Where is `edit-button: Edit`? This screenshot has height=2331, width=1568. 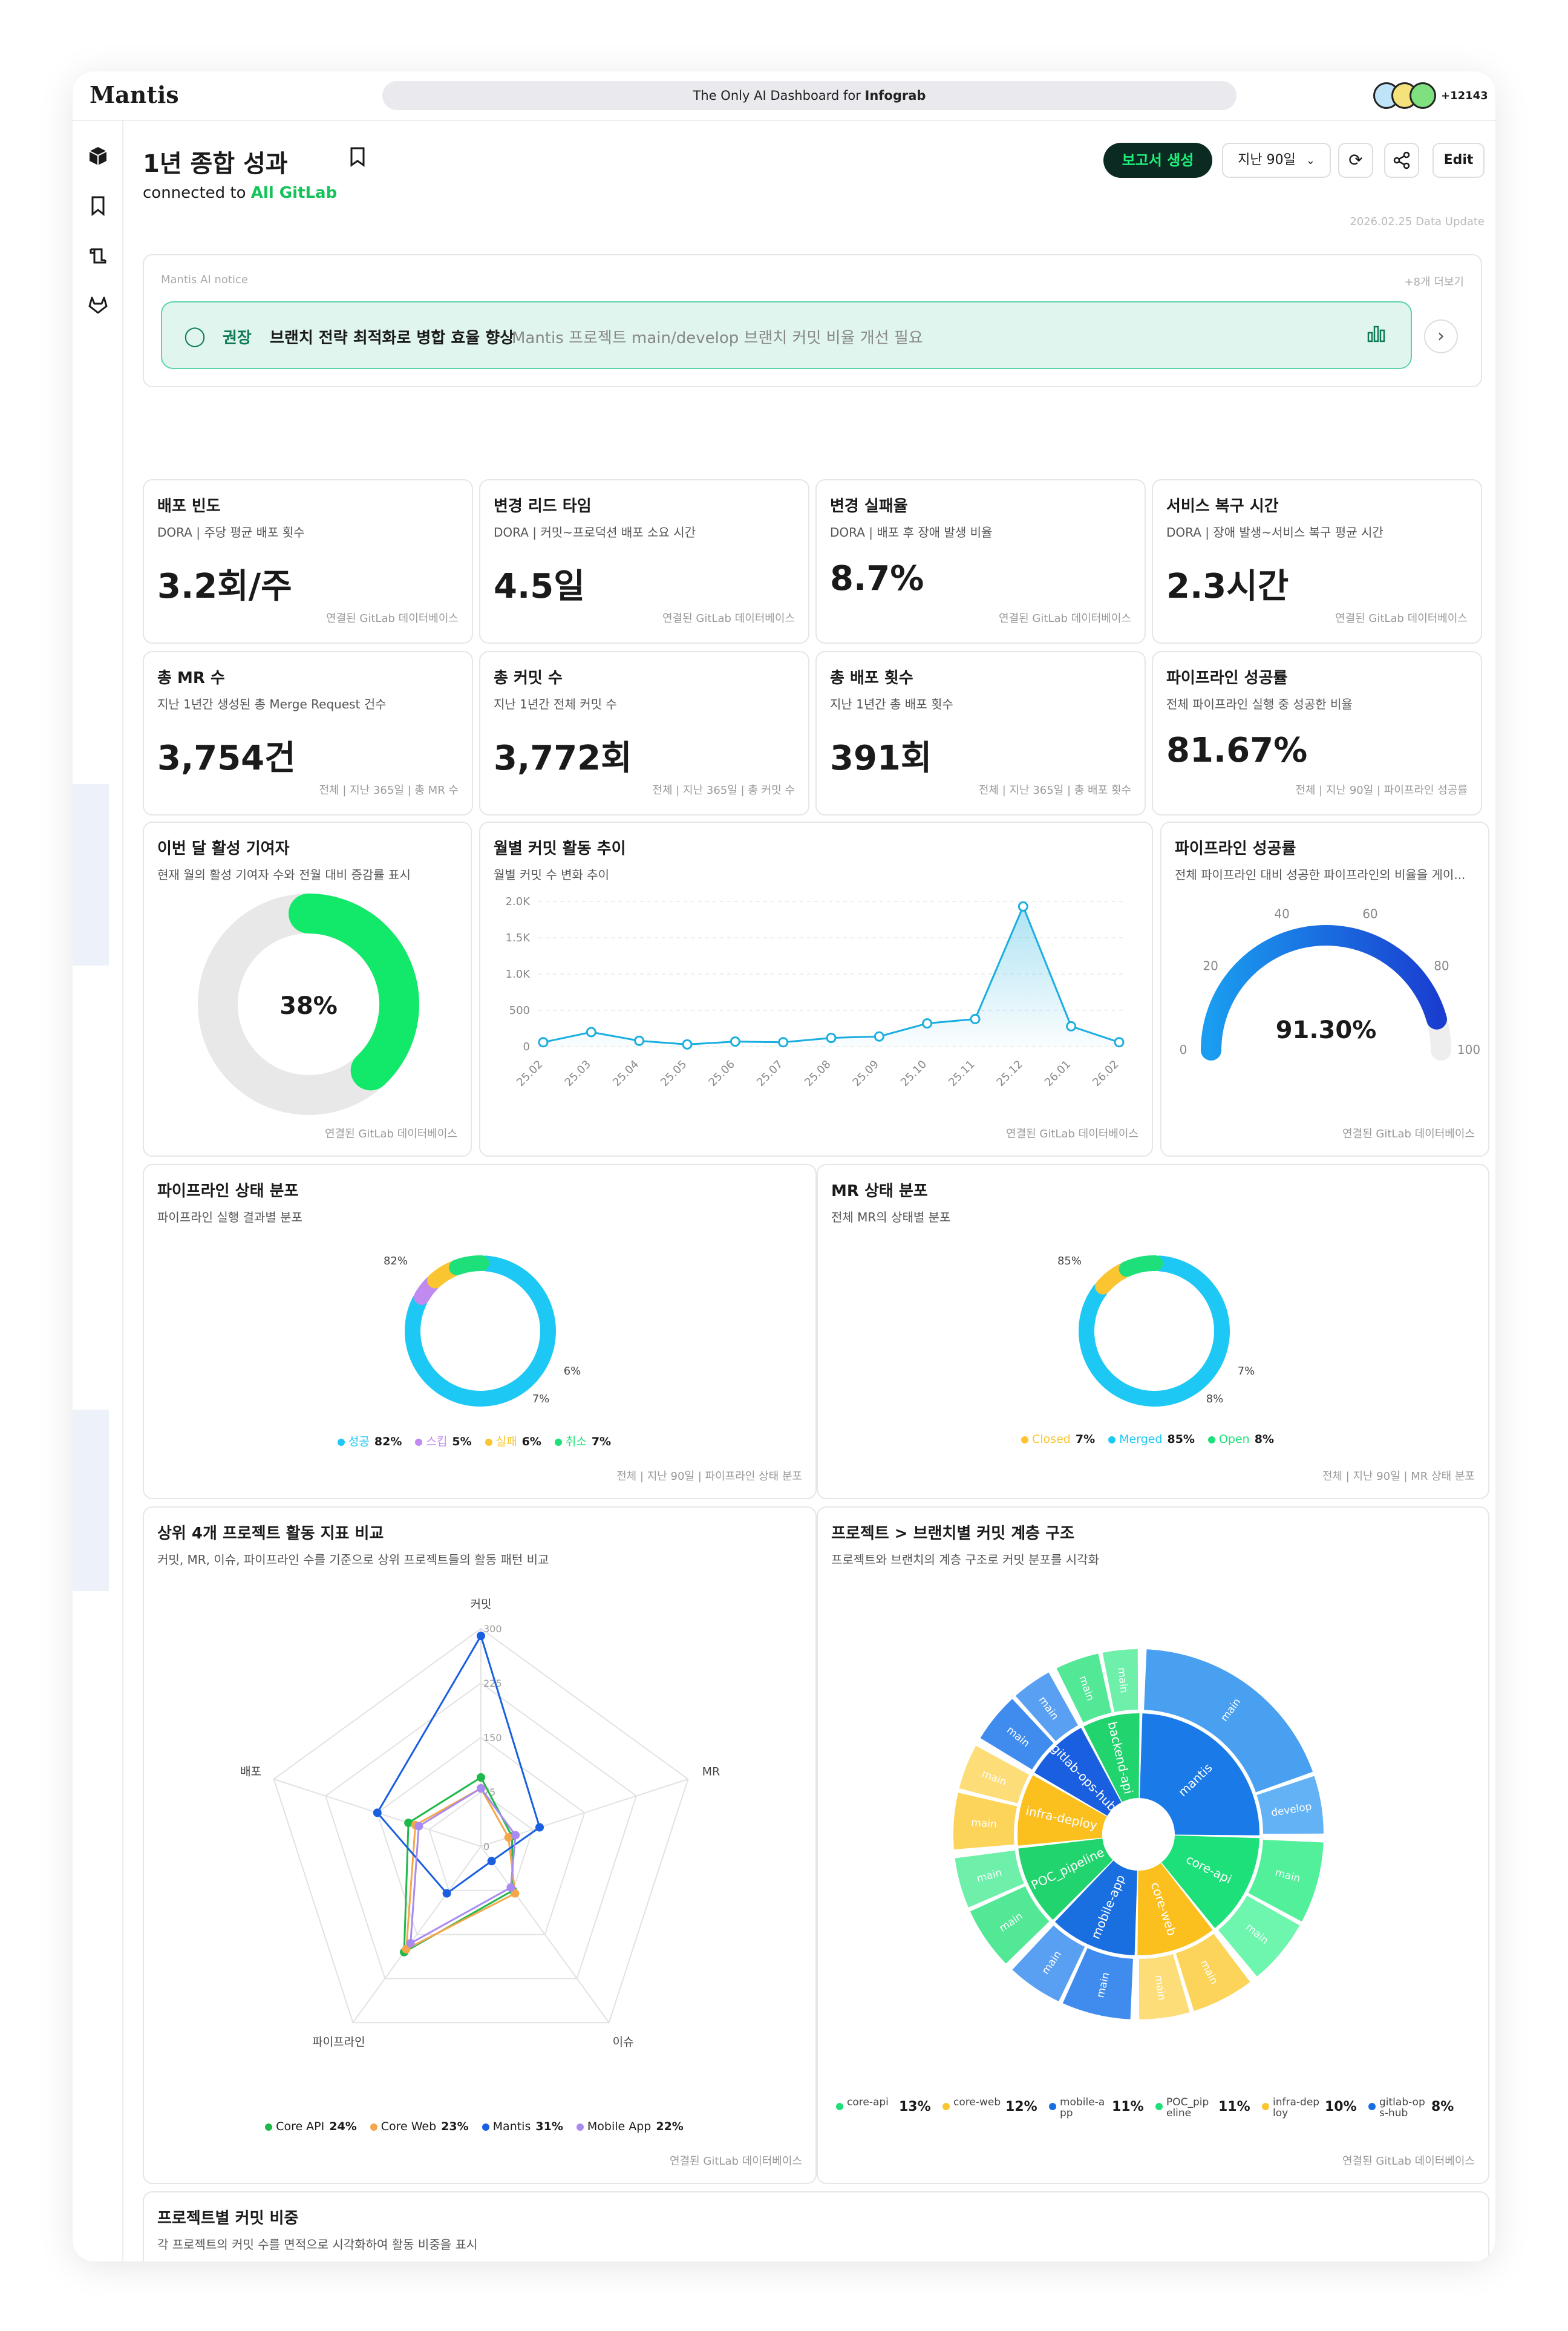
edit-button: Edit is located at coordinates (1458, 160).